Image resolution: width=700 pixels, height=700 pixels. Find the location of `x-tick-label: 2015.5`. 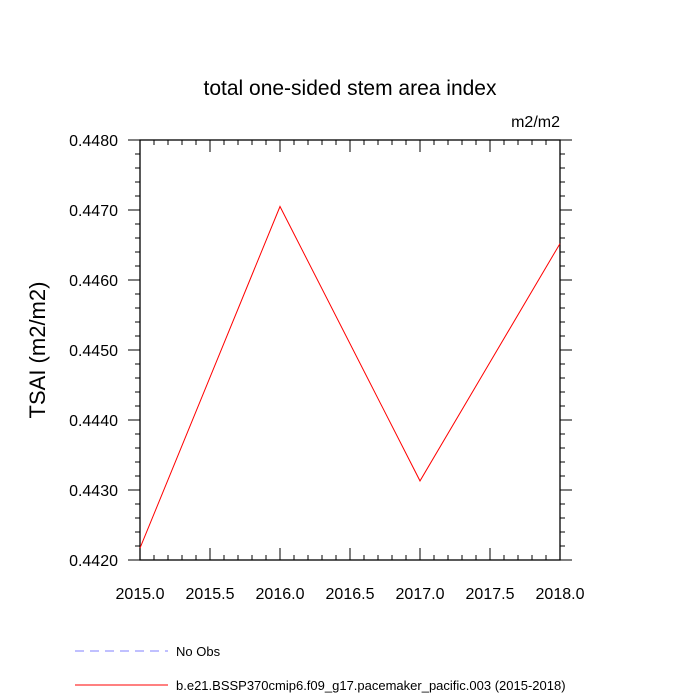

x-tick-label: 2015.5 is located at coordinates (210, 594).